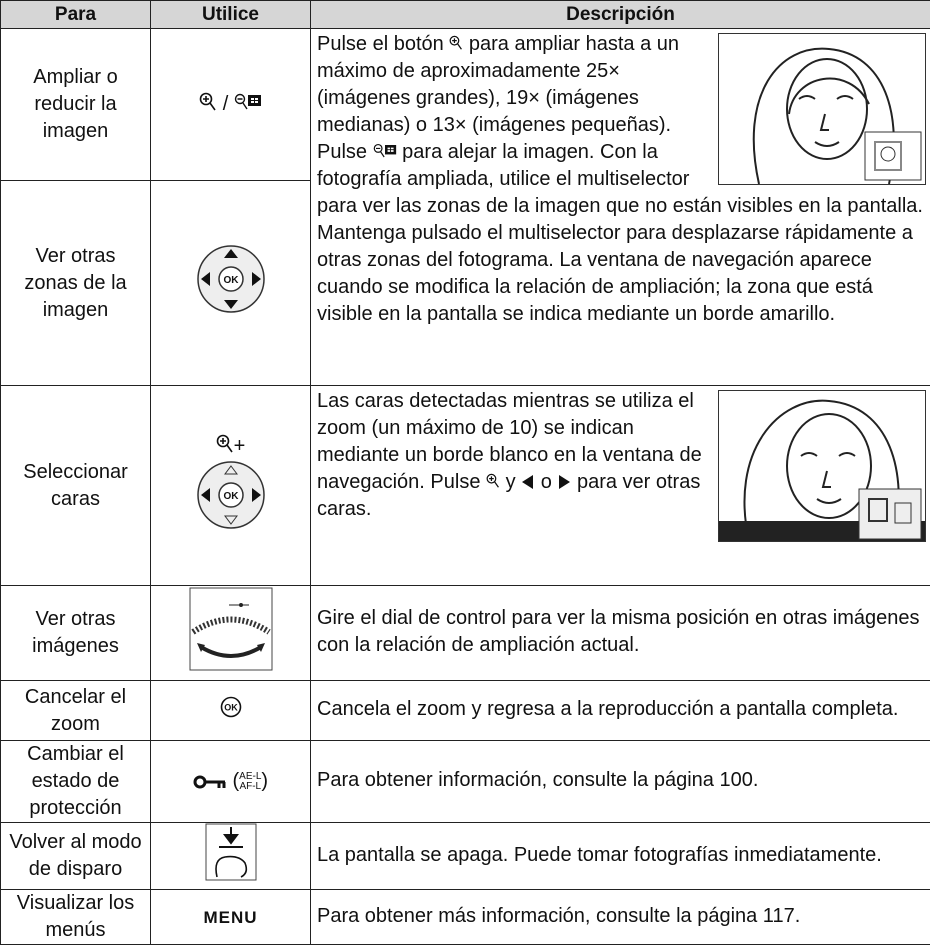  I want to click on shutter-icon, so click(231, 852).